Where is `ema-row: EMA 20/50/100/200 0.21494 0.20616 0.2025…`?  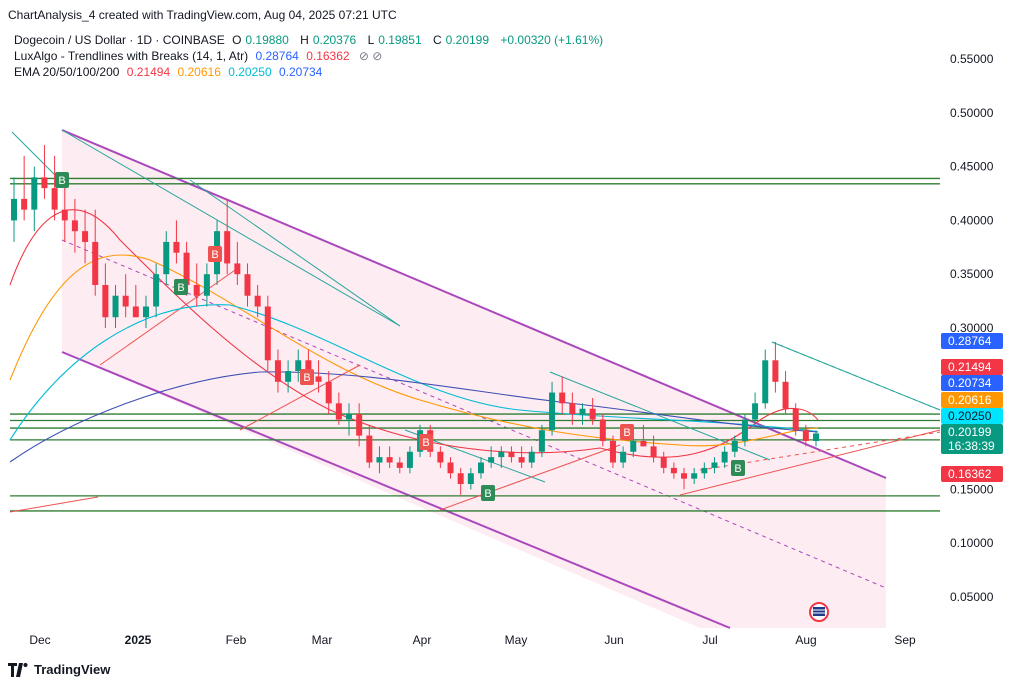
ema-row: EMA 20/50/100/200 0.21494 0.20616 0.2025… is located at coordinates (310, 72).